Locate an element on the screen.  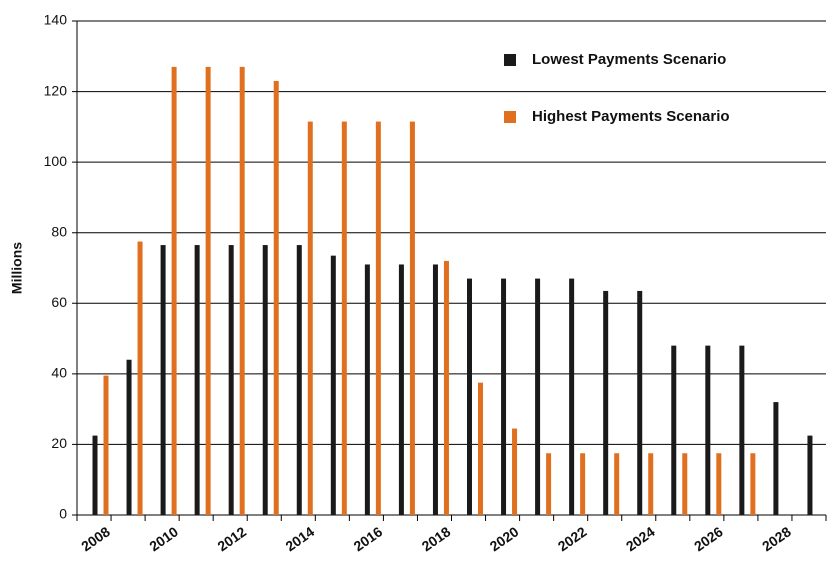
x-tick-label: 2012 is located at coordinates (231, 538).